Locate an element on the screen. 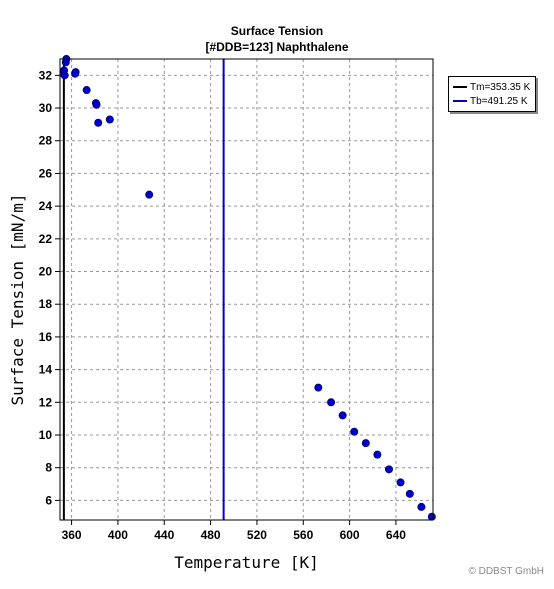  x-tick-label: 360 is located at coordinates (72, 535).